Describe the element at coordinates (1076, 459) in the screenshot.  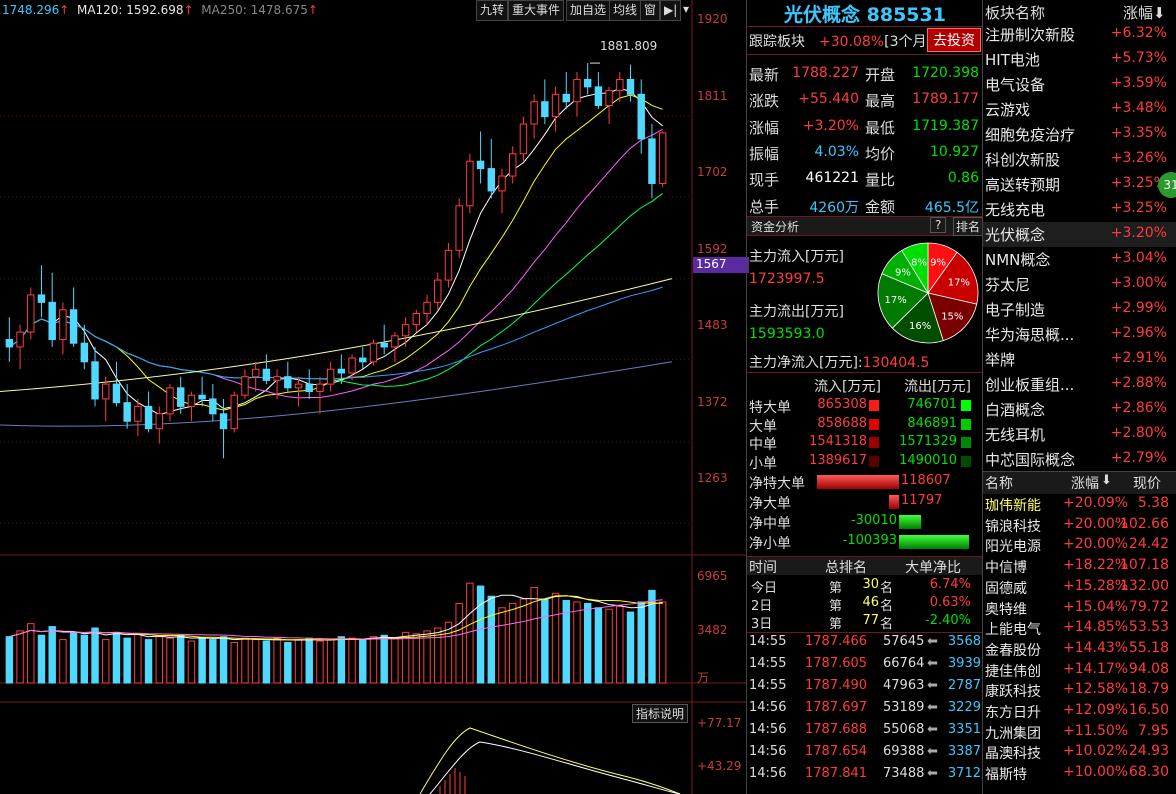
I see `sector-item: 中芯国际概念 +2.79%` at that location.